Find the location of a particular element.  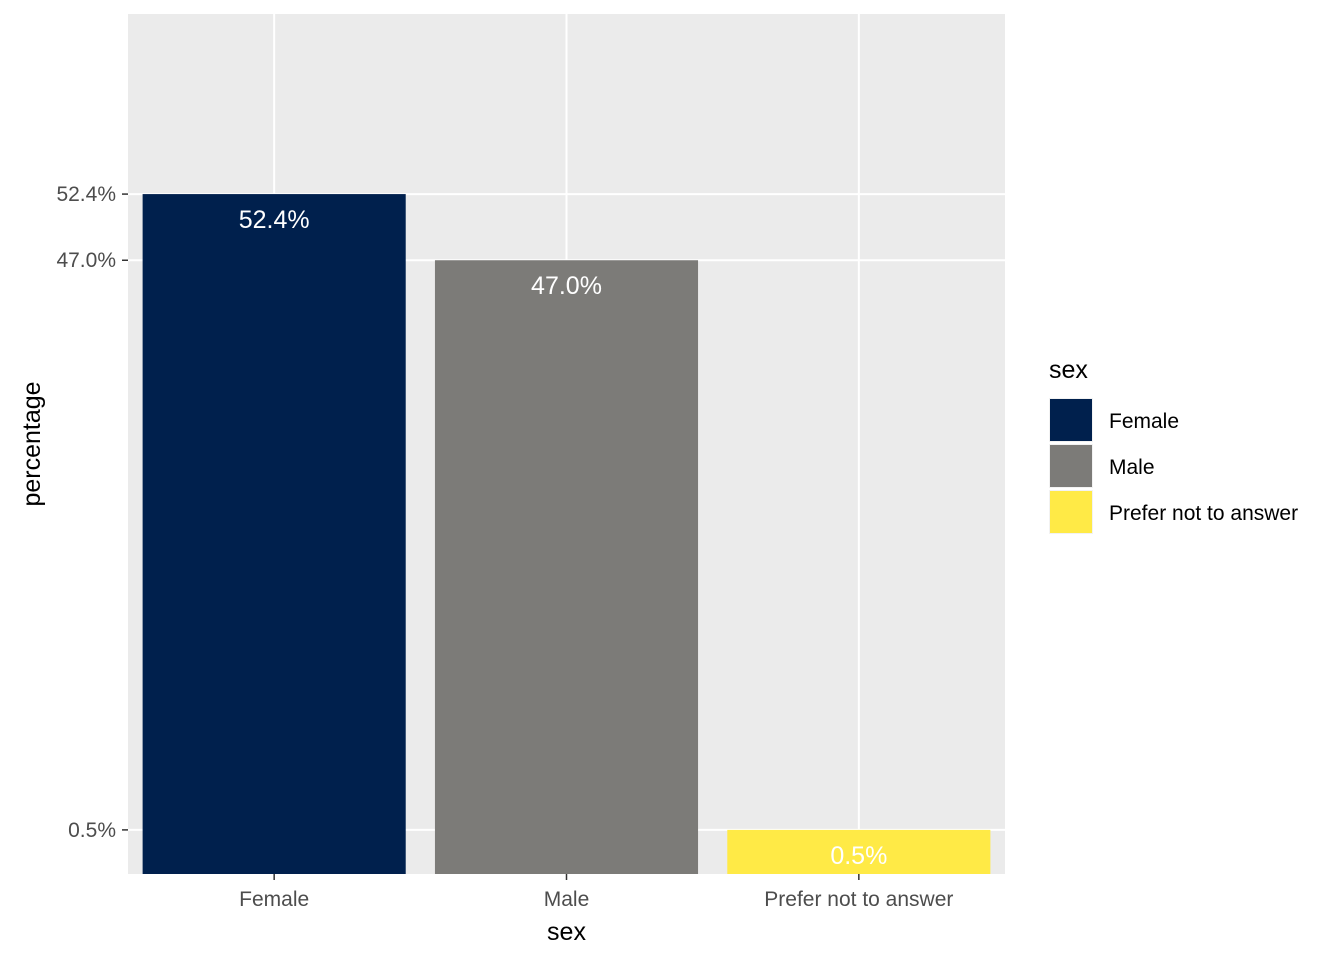

x-tick-label: Prefer not to answer is located at coordinates (858, 899).